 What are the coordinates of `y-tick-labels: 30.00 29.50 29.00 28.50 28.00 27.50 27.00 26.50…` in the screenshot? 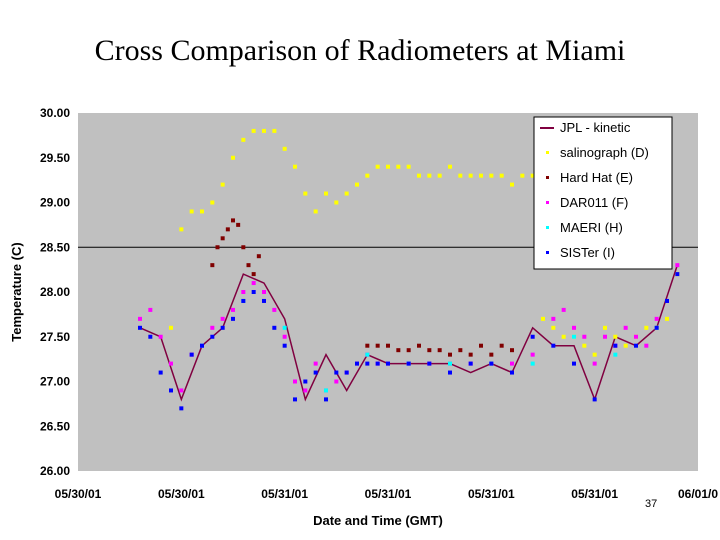 It's located at (55, 292).